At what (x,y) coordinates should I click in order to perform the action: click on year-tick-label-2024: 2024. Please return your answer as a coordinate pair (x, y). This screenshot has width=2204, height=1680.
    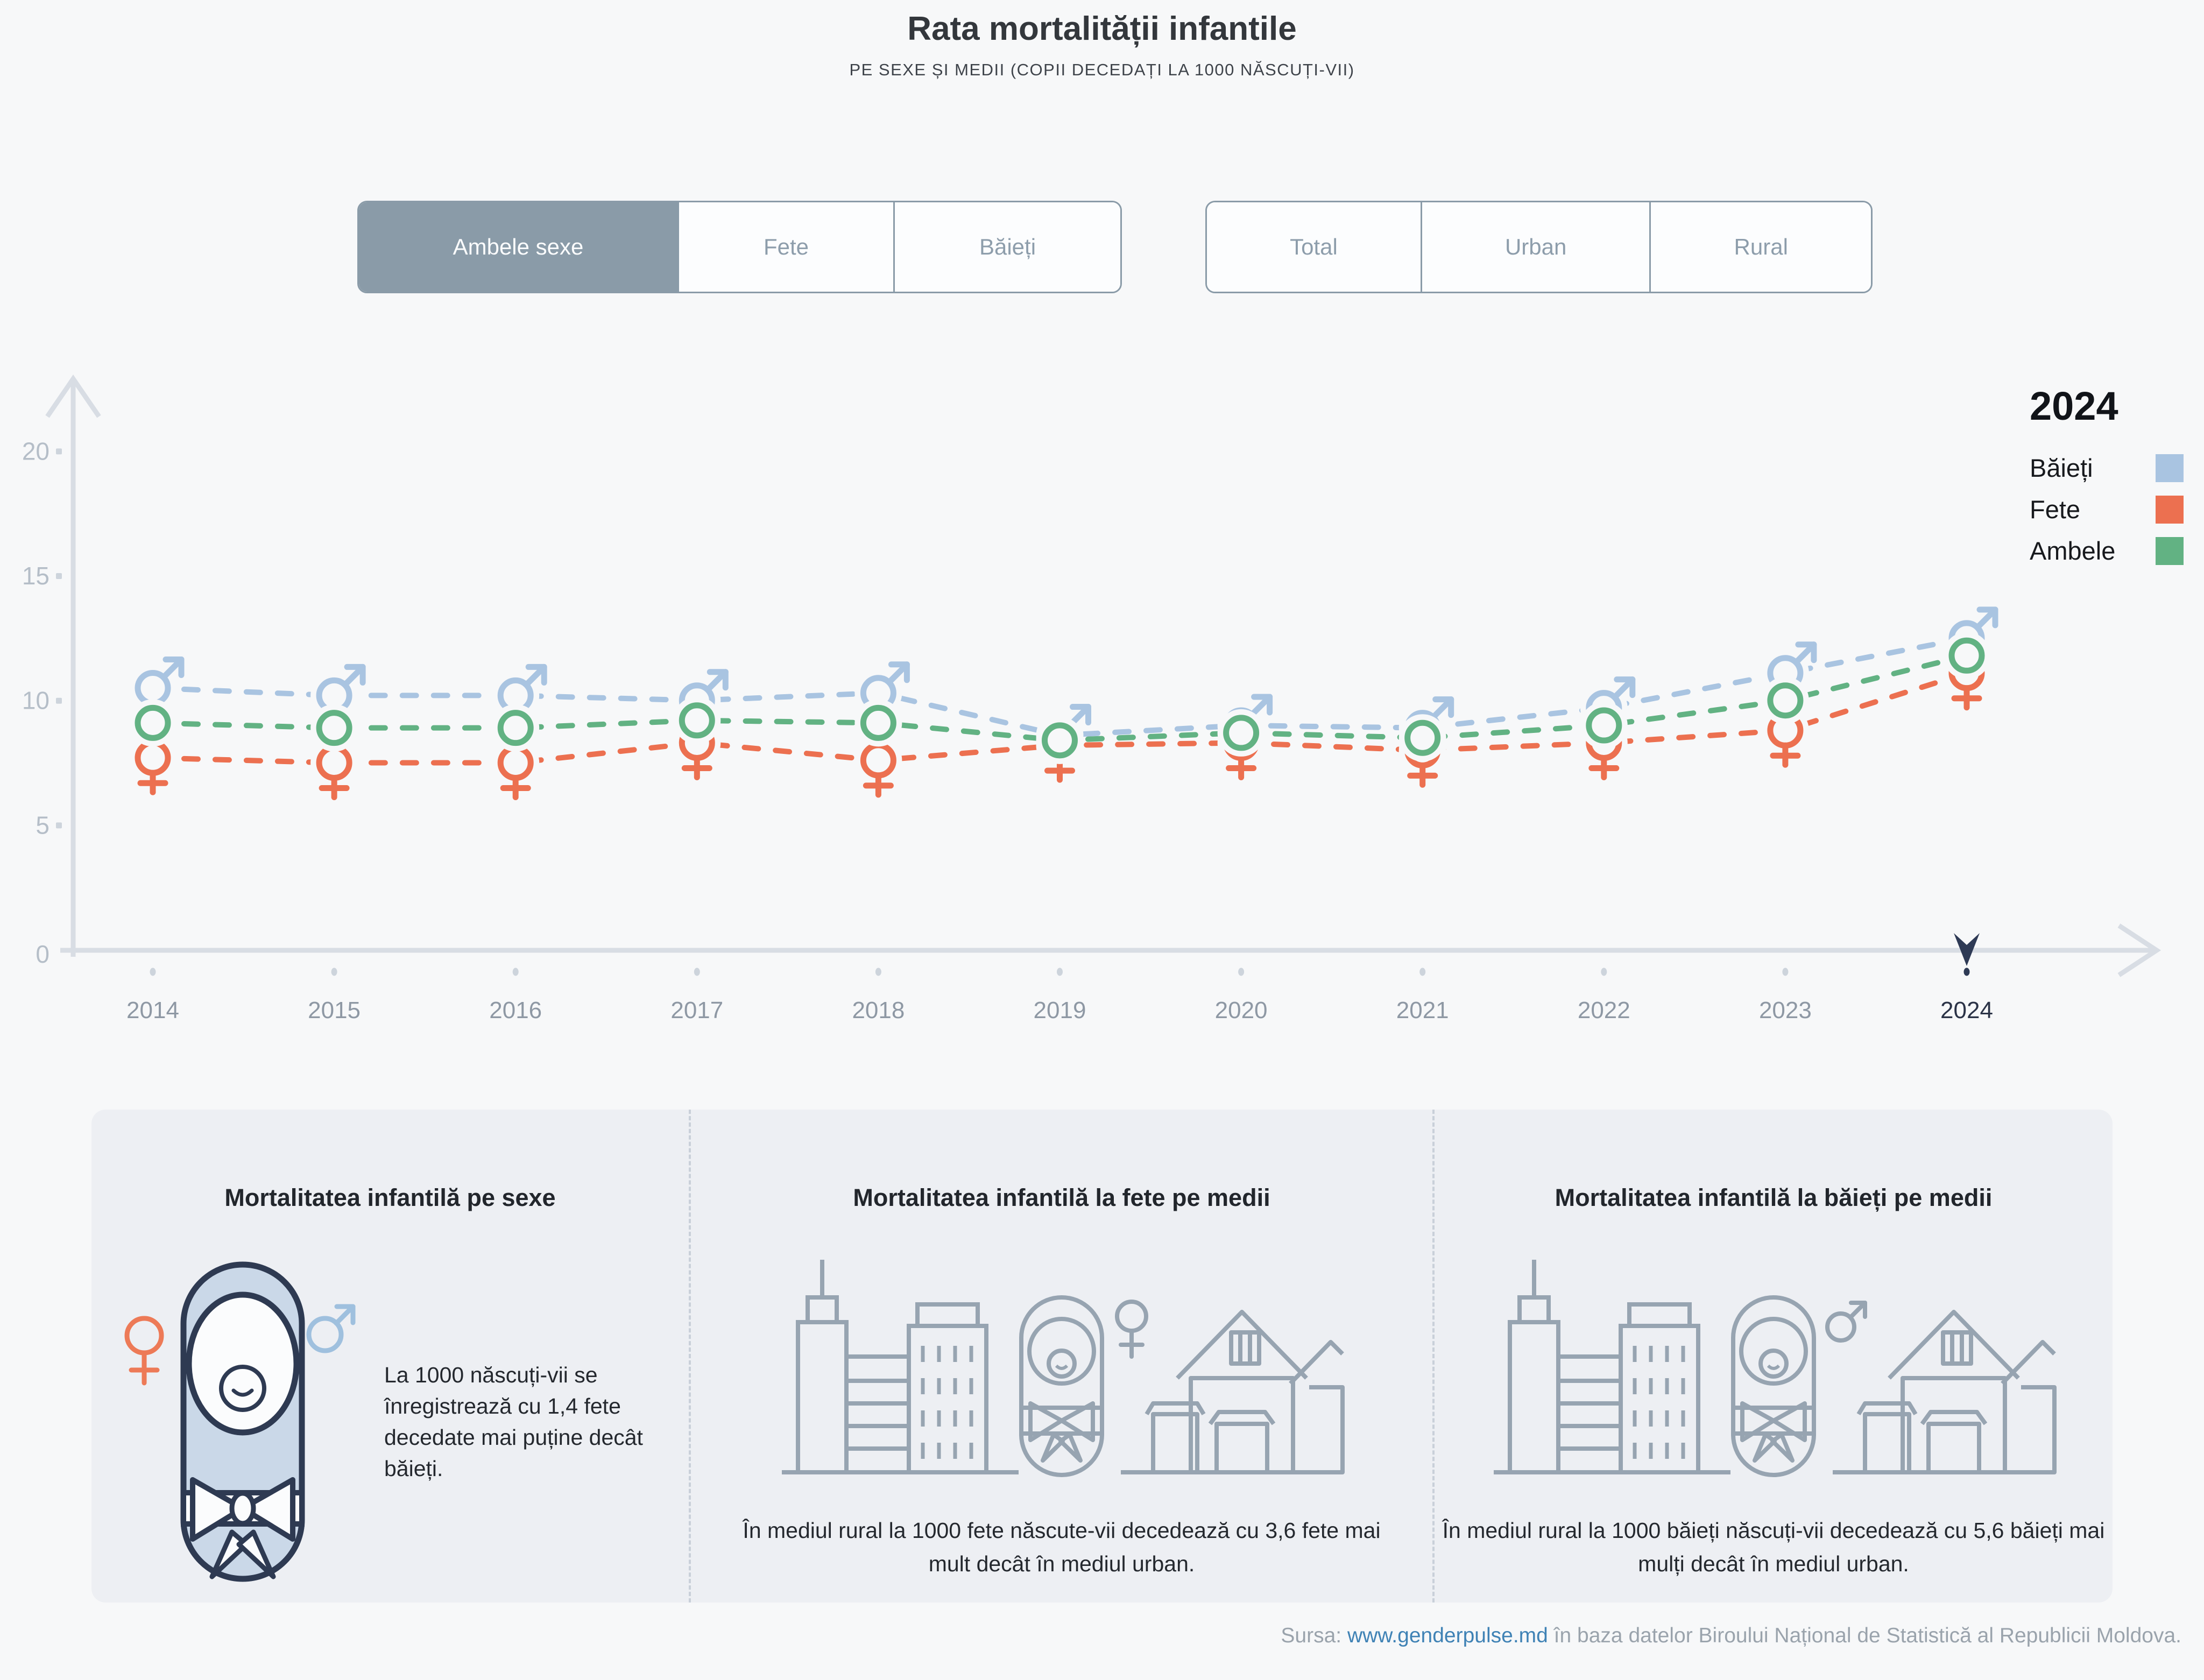
    Looking at the image, I should click on (1966, 1010).